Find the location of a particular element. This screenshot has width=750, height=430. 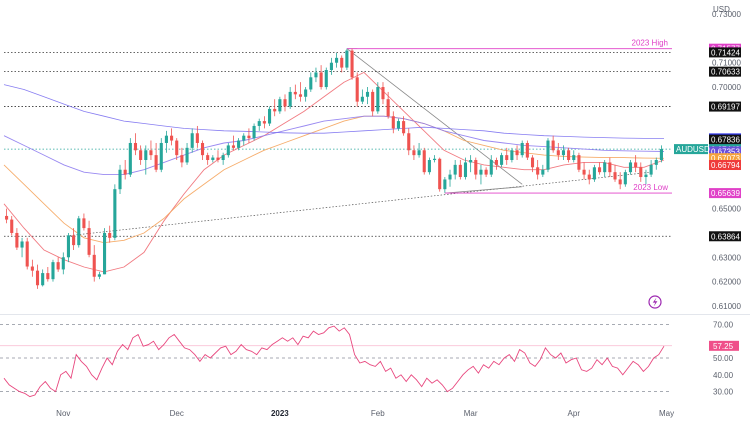

price-tag: 0.65639 is located at coordinates (725, 193).